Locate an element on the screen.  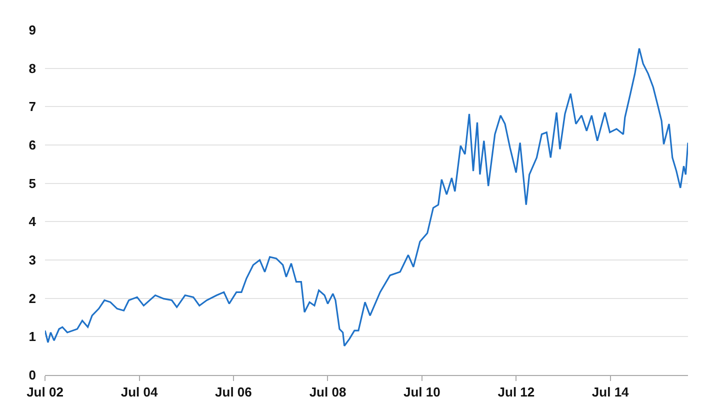
y-tick-label: 1 is located at coordinates (32, 336).